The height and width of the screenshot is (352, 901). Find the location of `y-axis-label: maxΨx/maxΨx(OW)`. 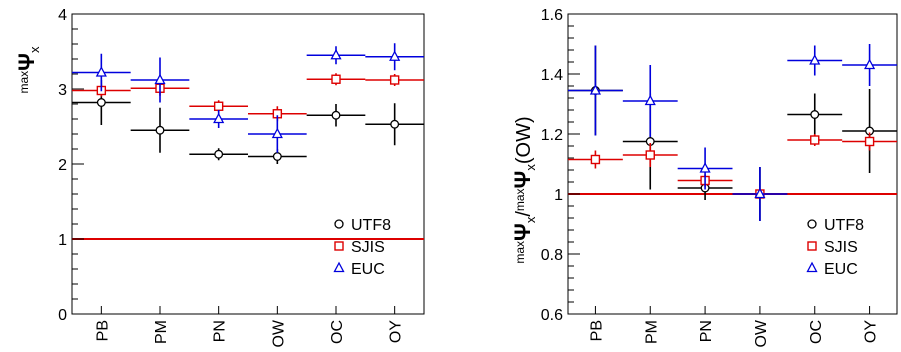

y-axis-label: maxΨx/maxΨx(OW) is located at coordinates (524, 189).